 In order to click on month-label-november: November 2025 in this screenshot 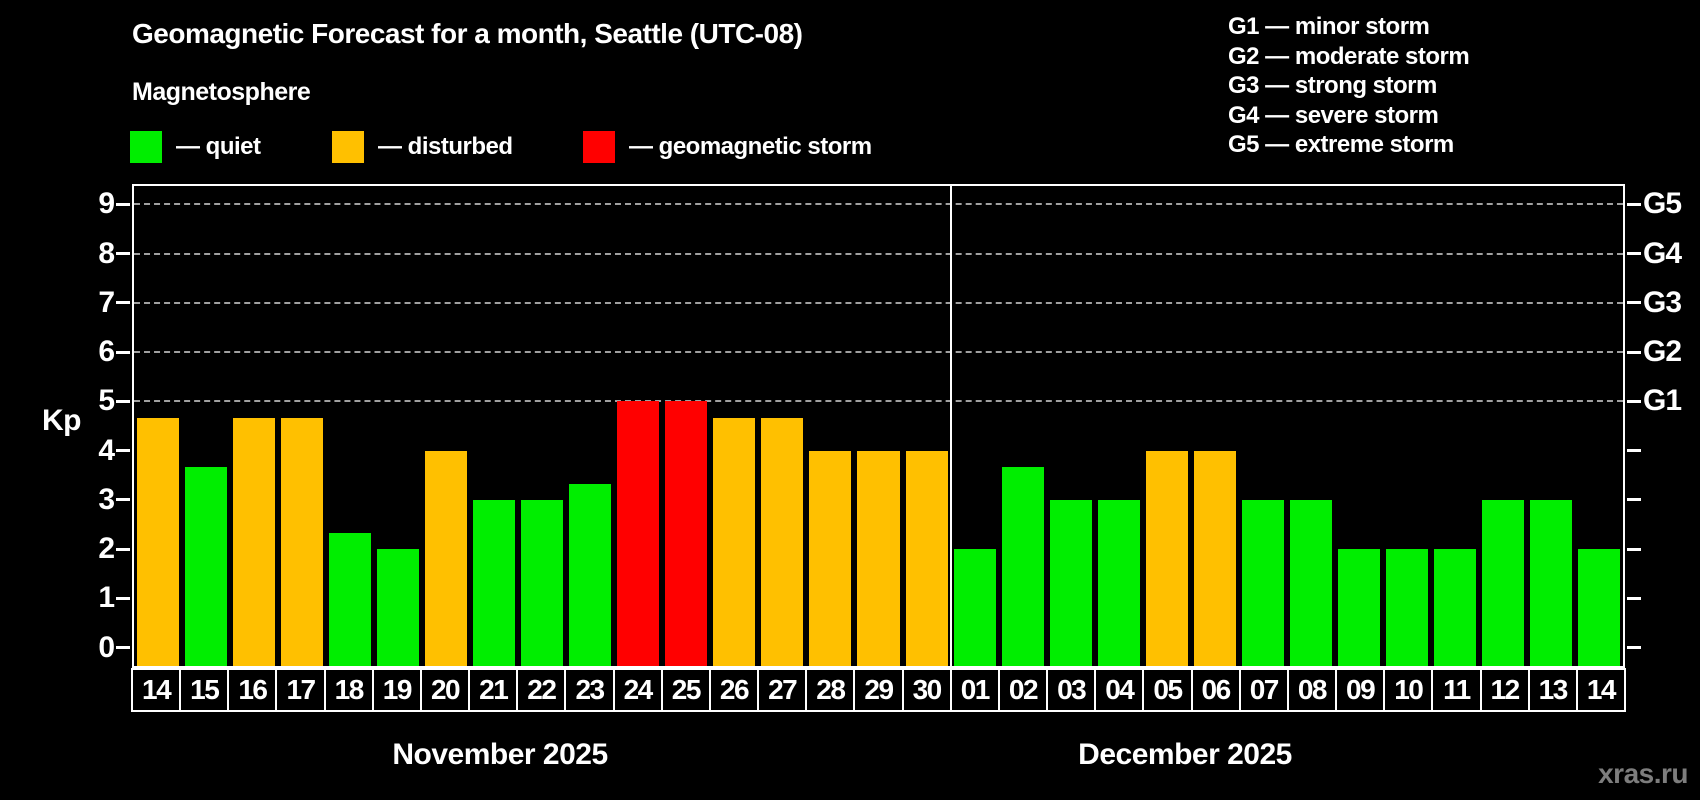, I will do `click(500, 754)`.